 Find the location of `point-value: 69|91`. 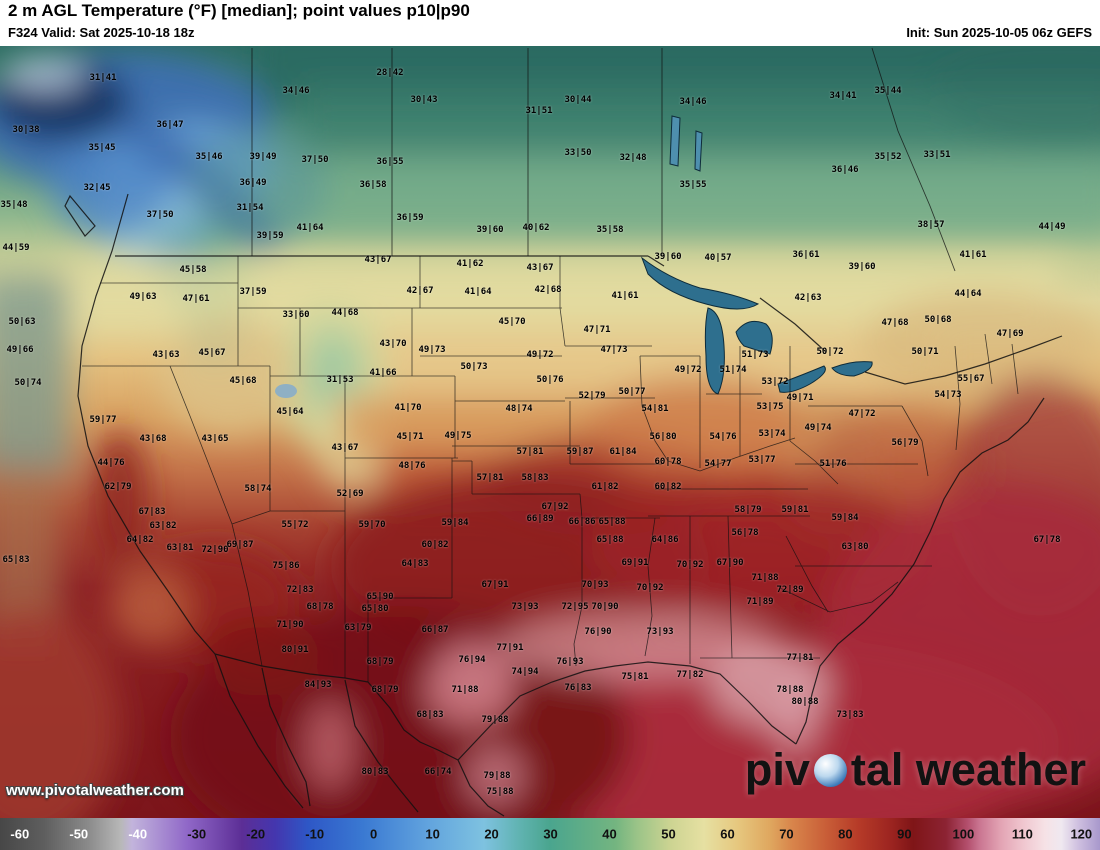

point-value: 69|91 is located at coordinates (635, 563).